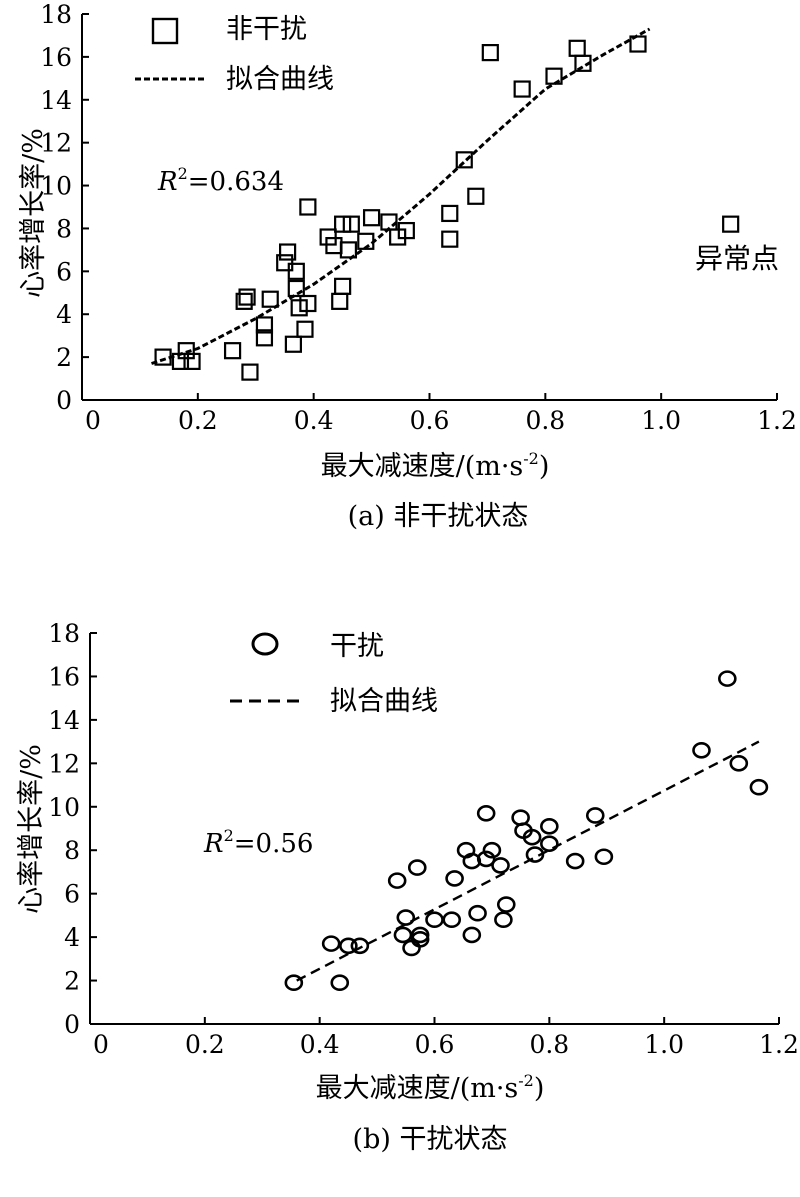 The image size is (800, 1197). Describe the element at coordinates (430, 1087) in the screenshot. I see `x-axis-title-b: 最大减速度/(m·s-2)` at that location.